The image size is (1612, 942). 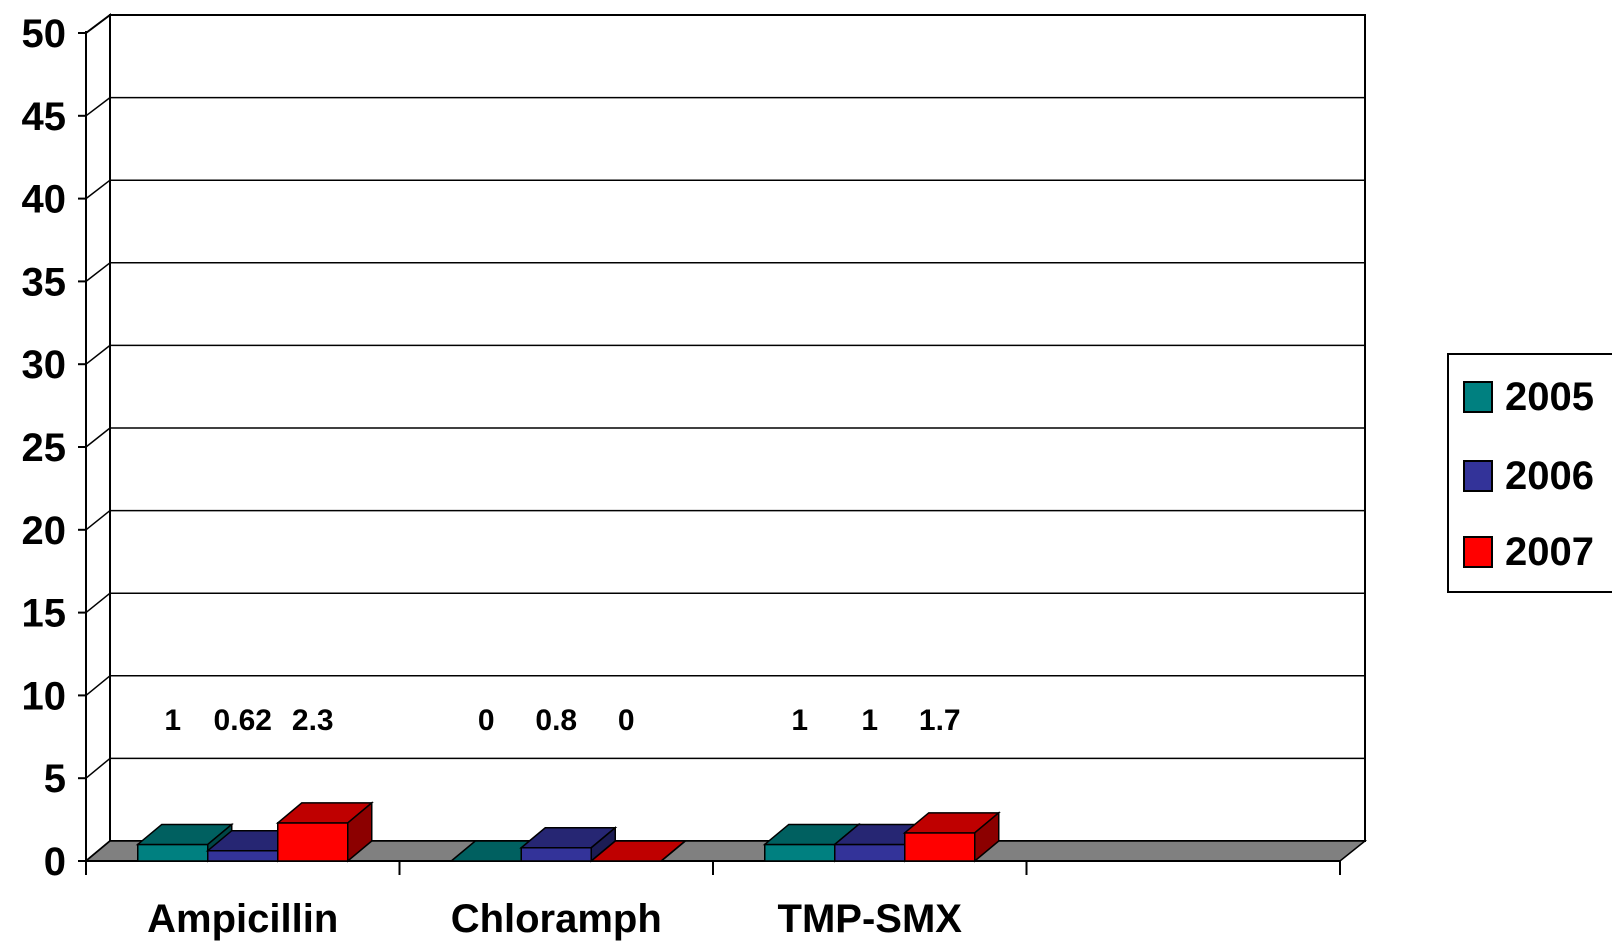 What do you see at coordinates (1478, 552) in the screenshot?
I see `legend-swatch-2007` at bounding box center [1478, 552].